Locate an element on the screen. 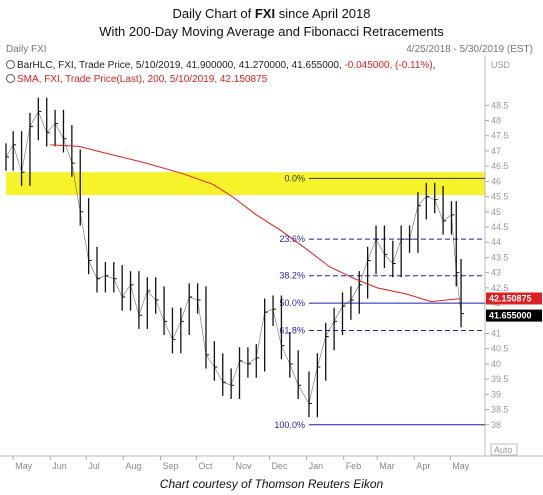 This screenshot has width=543, height=495. x-month-label: Sep is located at coordinates (170, 466).